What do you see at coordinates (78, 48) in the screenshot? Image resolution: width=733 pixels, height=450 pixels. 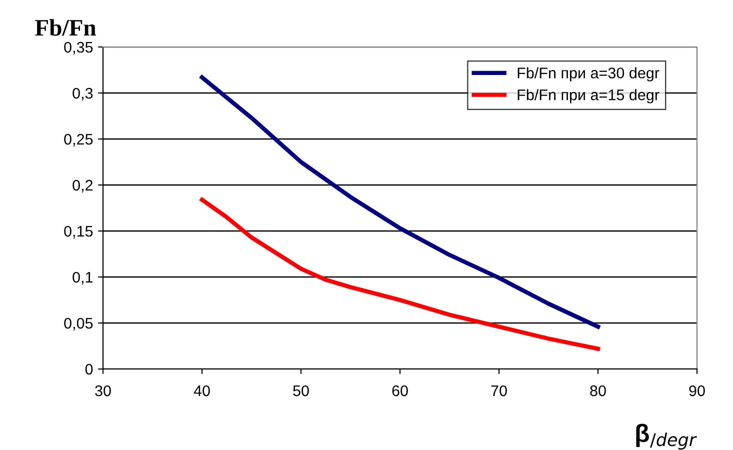 I see `y-tick-label: 0,35` at bounding box center [78, 48].